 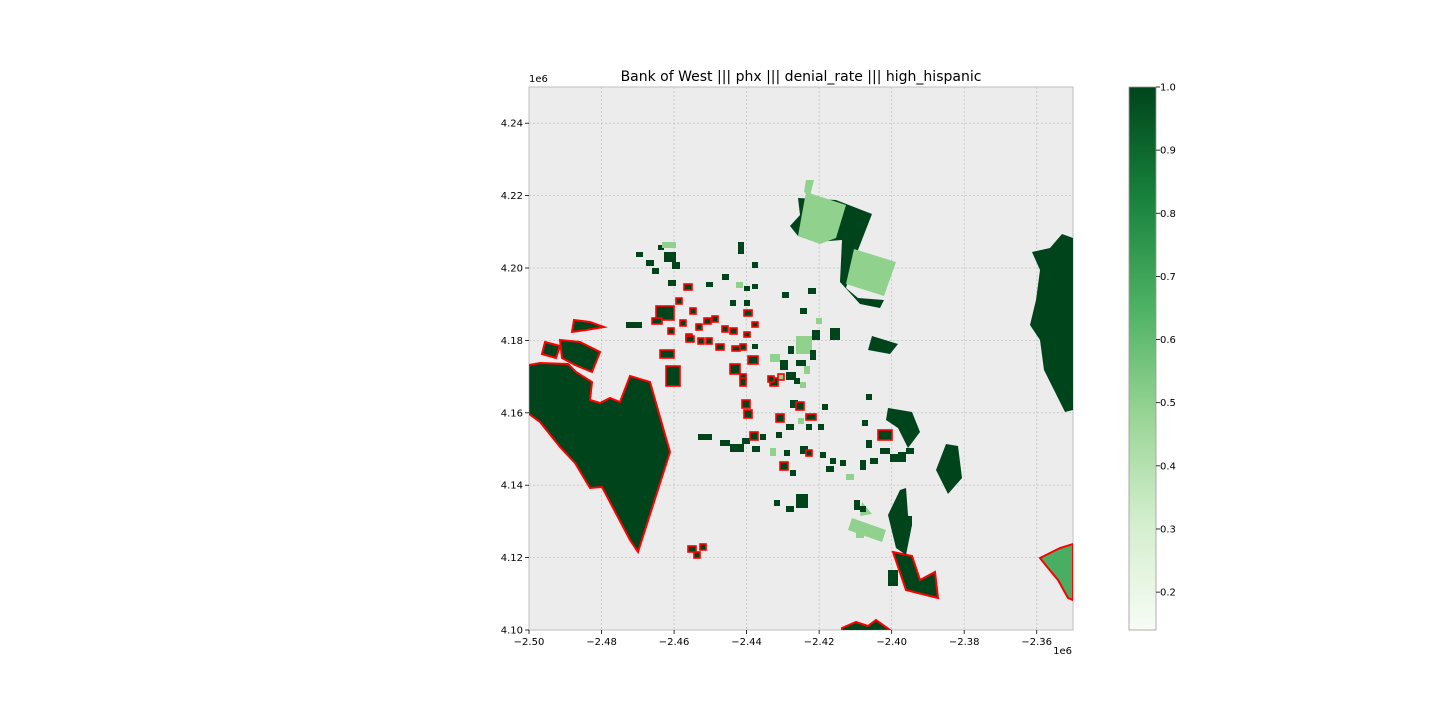 What do you see at coordinates (1168, 151) in the screenshot?
I see `colorbar-tick-label: 0.9` at bounding box center [1168, 151].